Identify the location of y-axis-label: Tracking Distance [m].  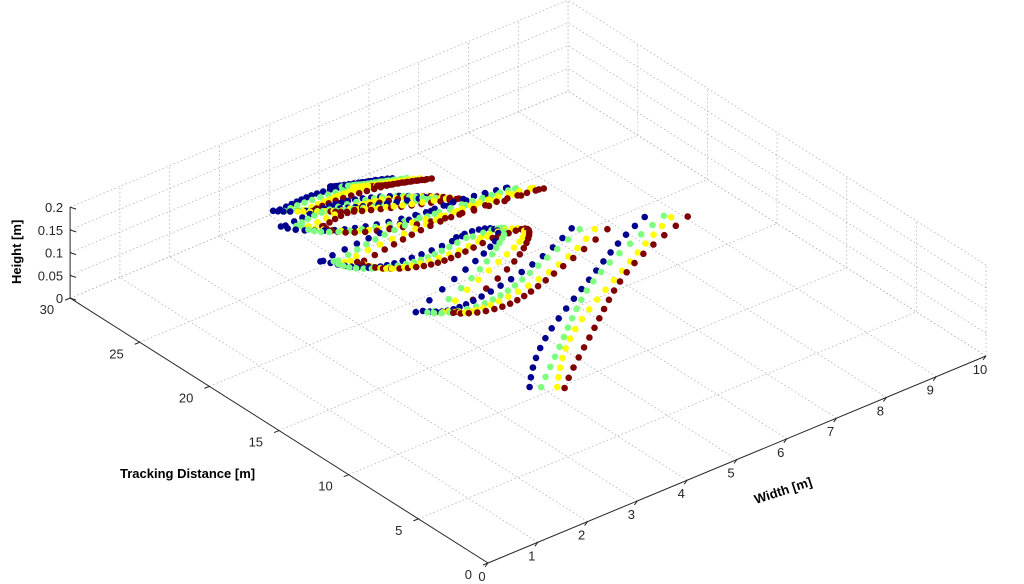
(187, 473).